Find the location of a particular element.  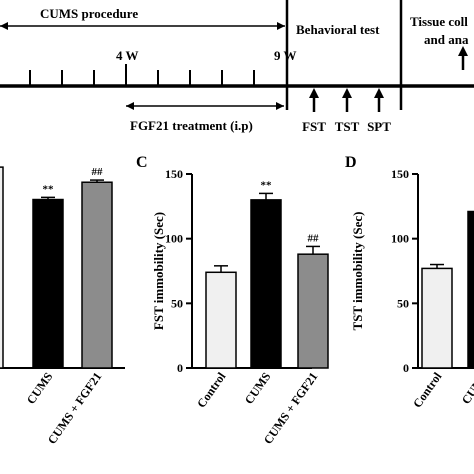

test-label-spt: SPT is located at coordinates (379, 126).